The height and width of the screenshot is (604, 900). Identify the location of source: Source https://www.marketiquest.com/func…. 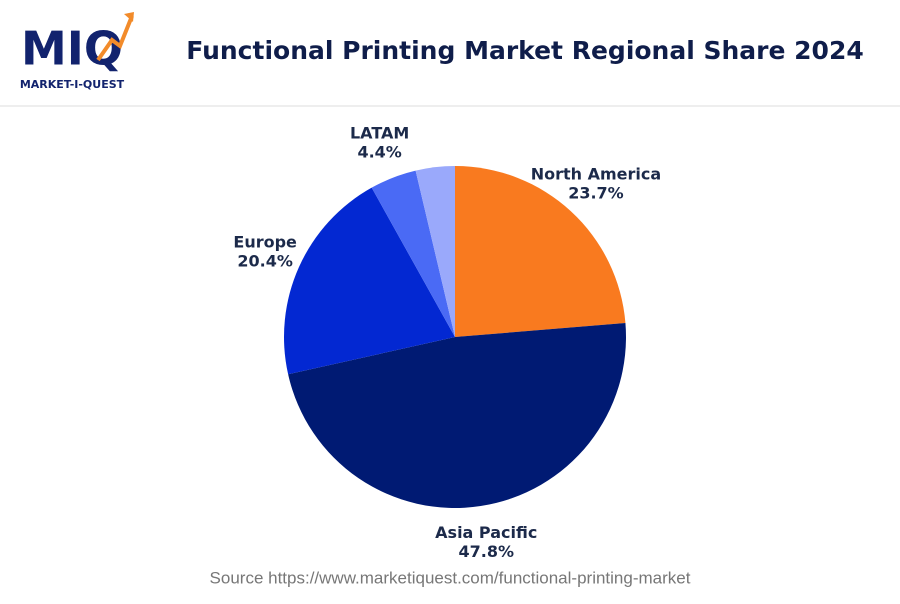
(450, 577).